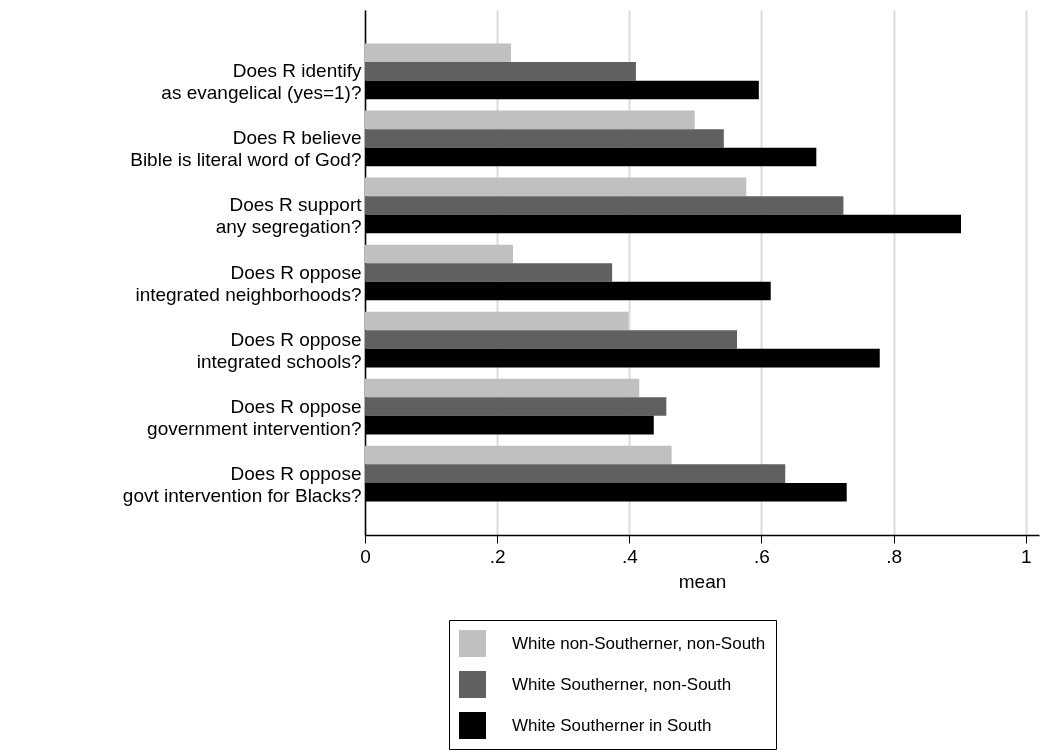  Describe the element at coordinates (639, 643) in the screenshot. I see `legend-label: White non-Southerner, non-South` at that location.